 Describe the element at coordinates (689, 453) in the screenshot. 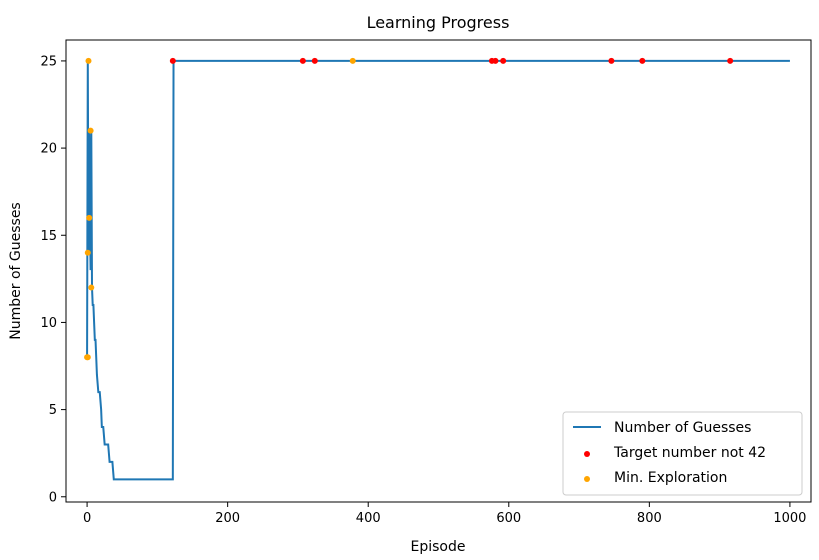

I see `legend-label: Target number not 42` at that location.